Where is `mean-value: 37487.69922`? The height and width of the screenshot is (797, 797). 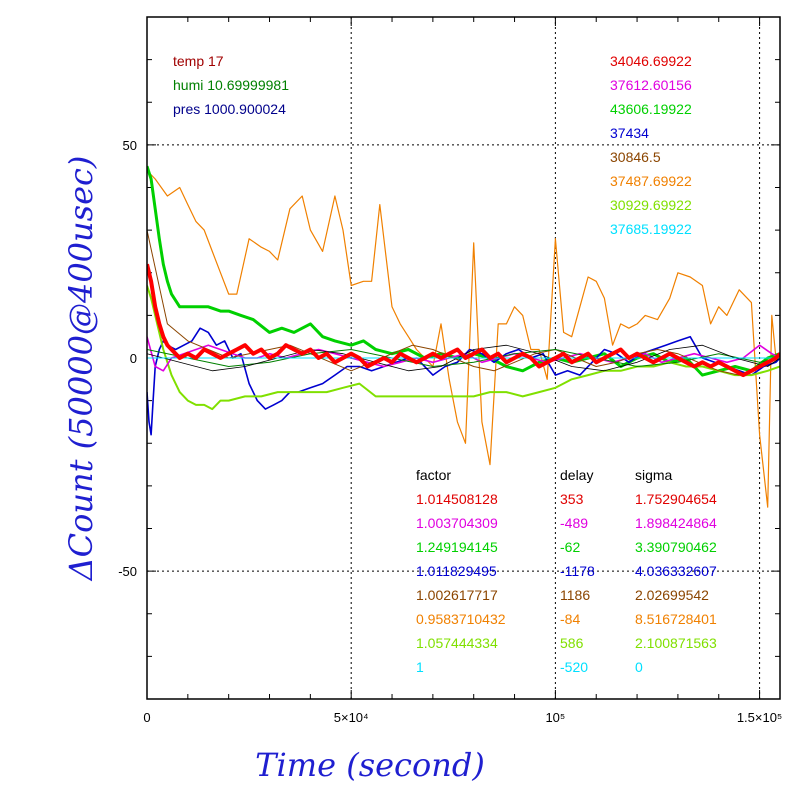 mean-value: 37487.69922 is located at coordinates (651, 181).